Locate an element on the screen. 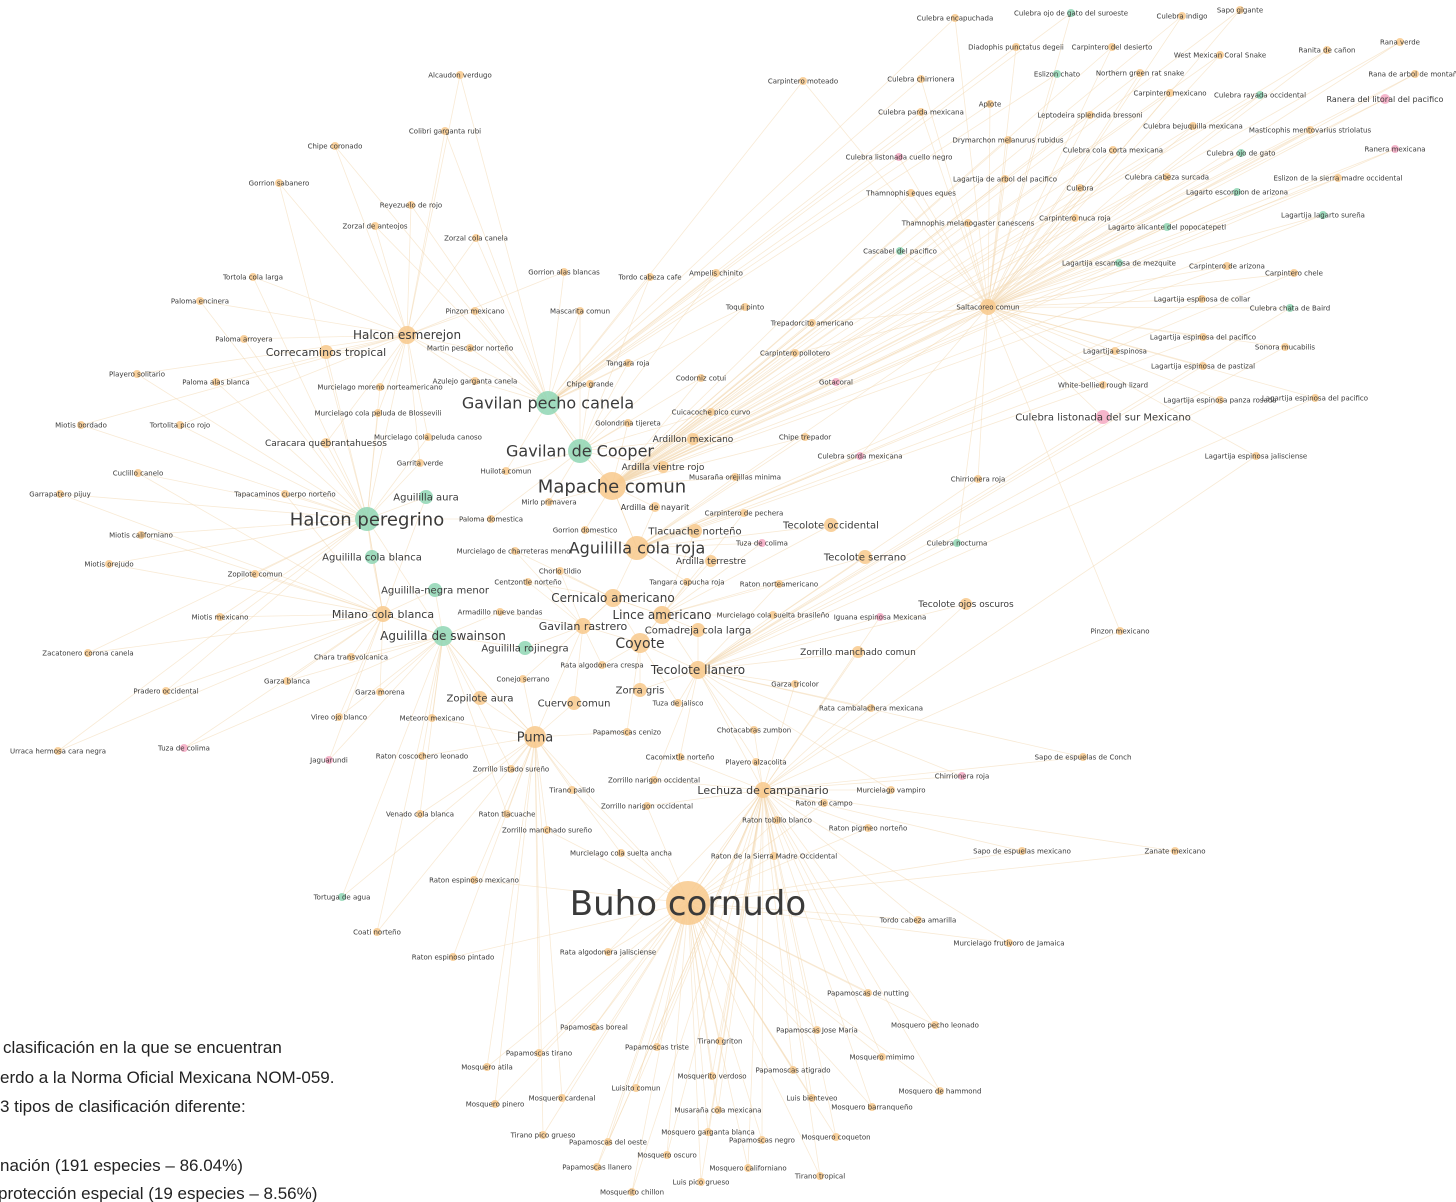 The width and height of the screenshot is (1456, 1202). node-label: Musaraña orejillas minima is located at coordinates (735, 477).